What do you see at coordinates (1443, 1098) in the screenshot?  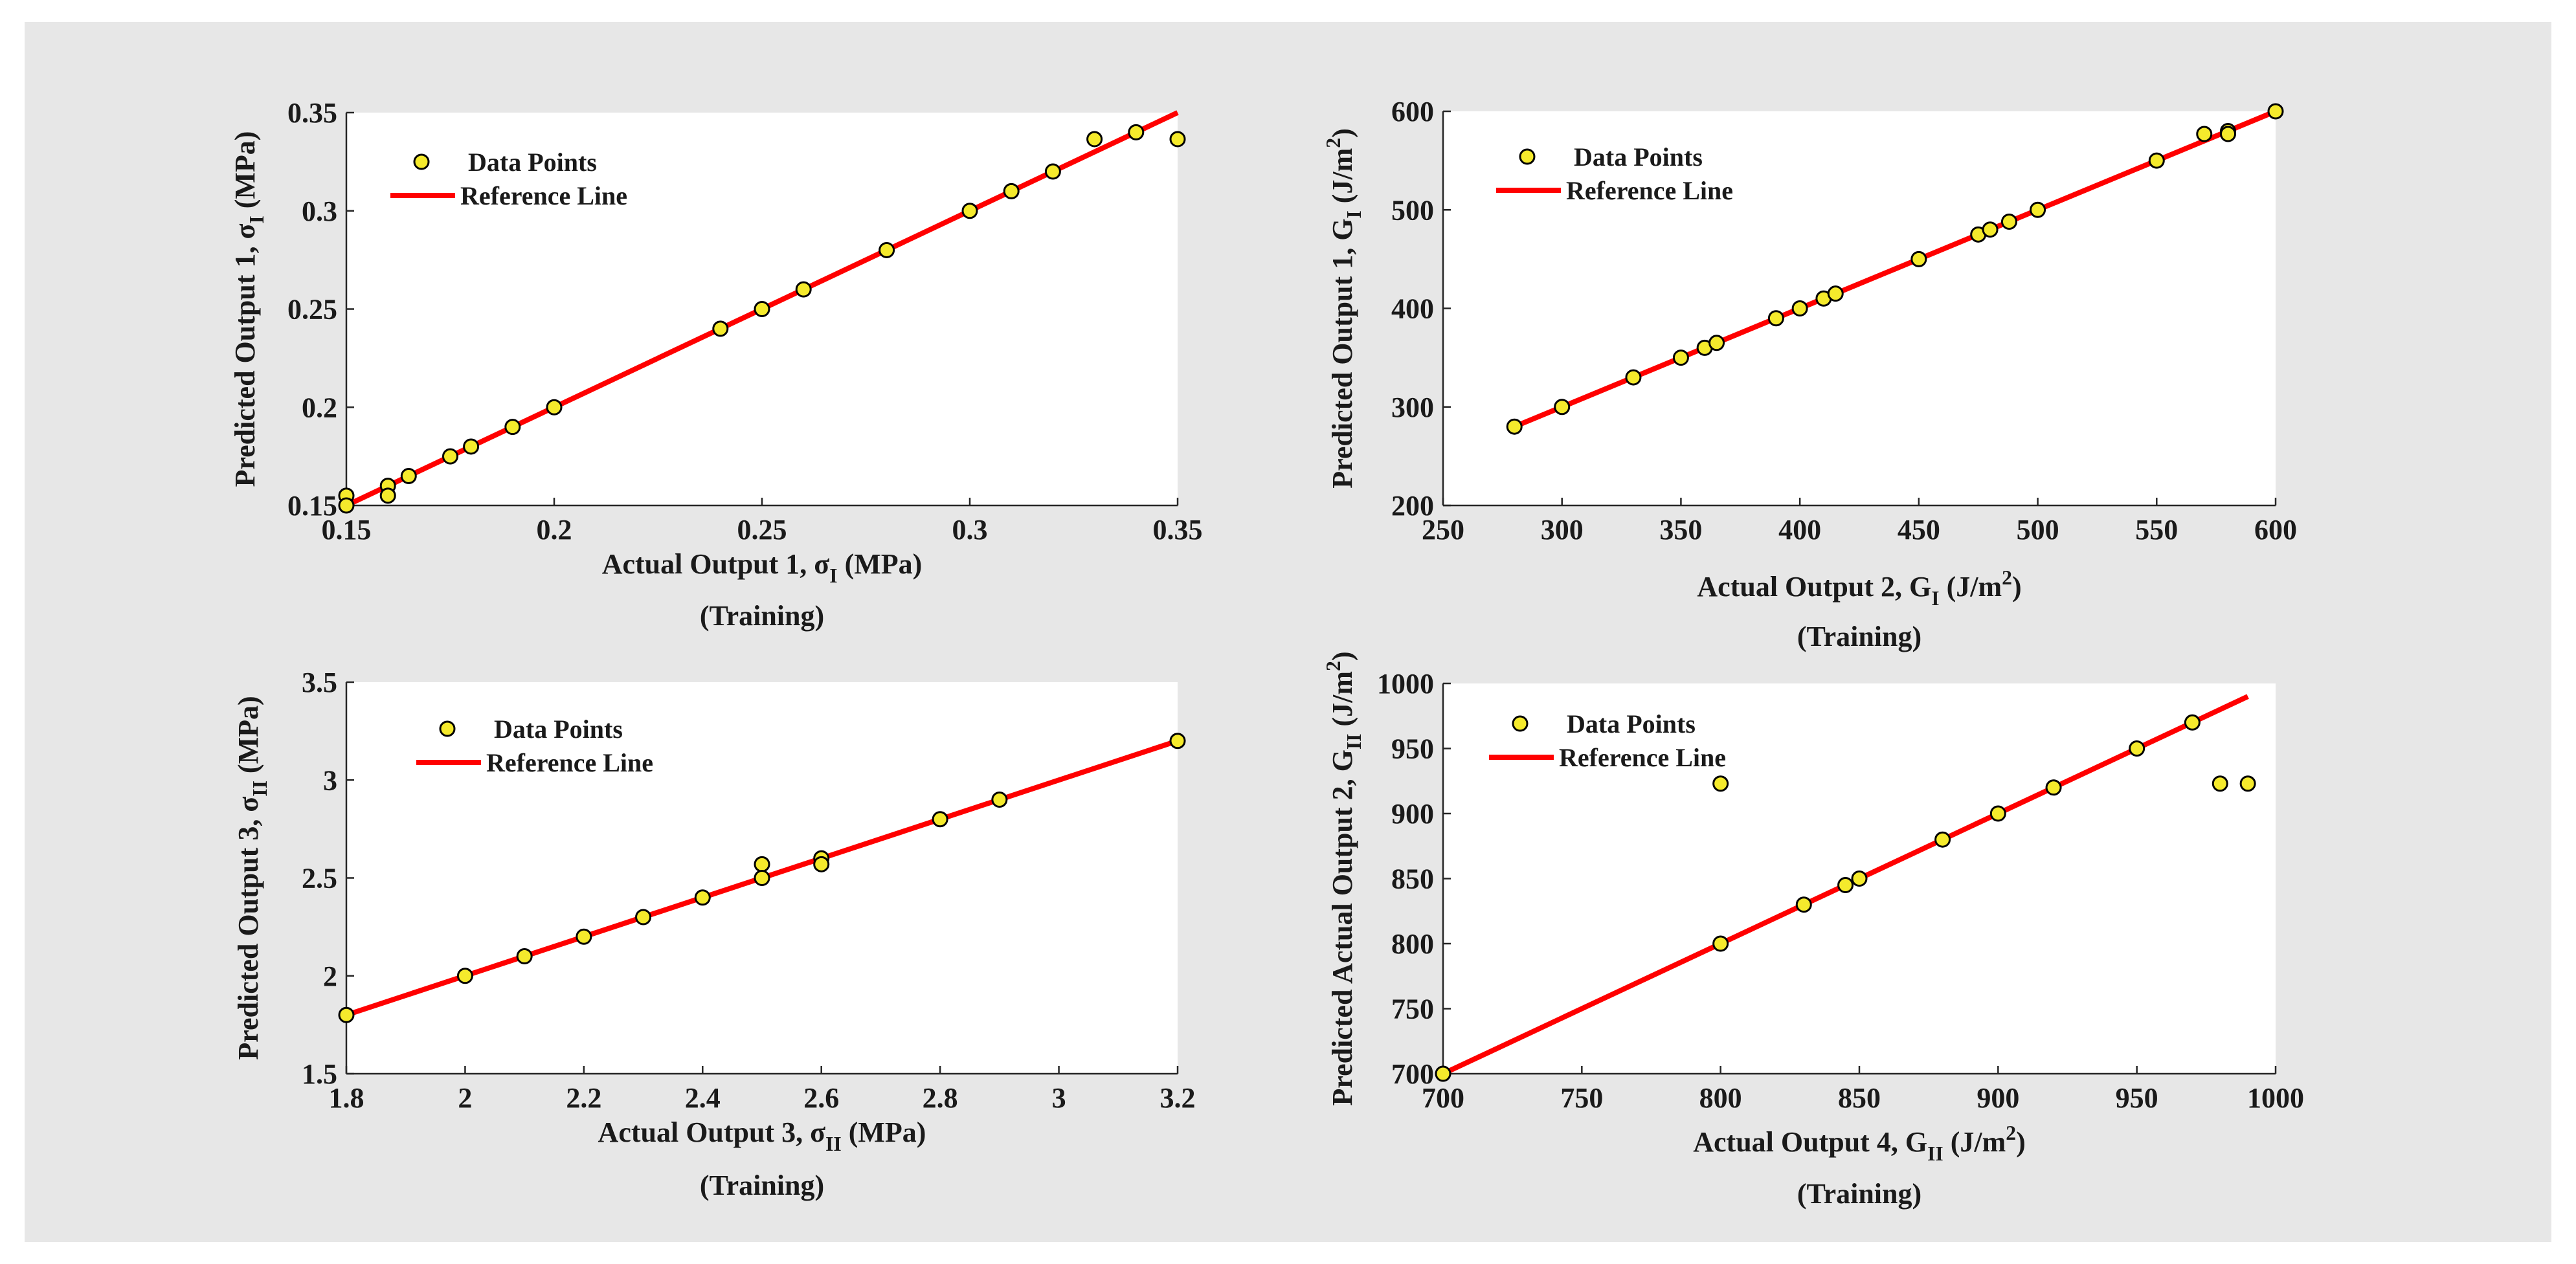 I see `x-tick-label: 700` at bounding box center [1443, 1098].